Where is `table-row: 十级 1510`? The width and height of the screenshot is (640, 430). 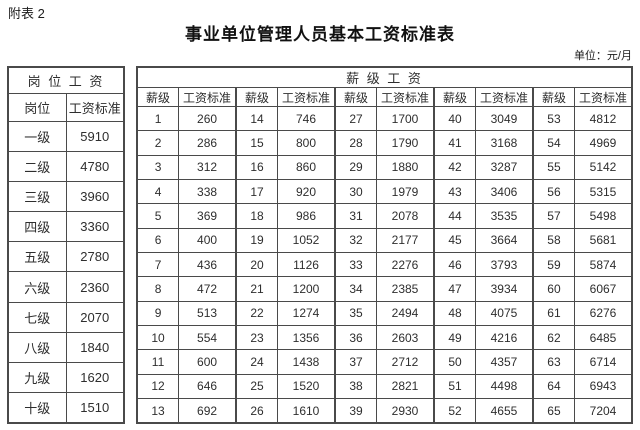
table-row: 十级 1510 is located at coordinates (66, 408).